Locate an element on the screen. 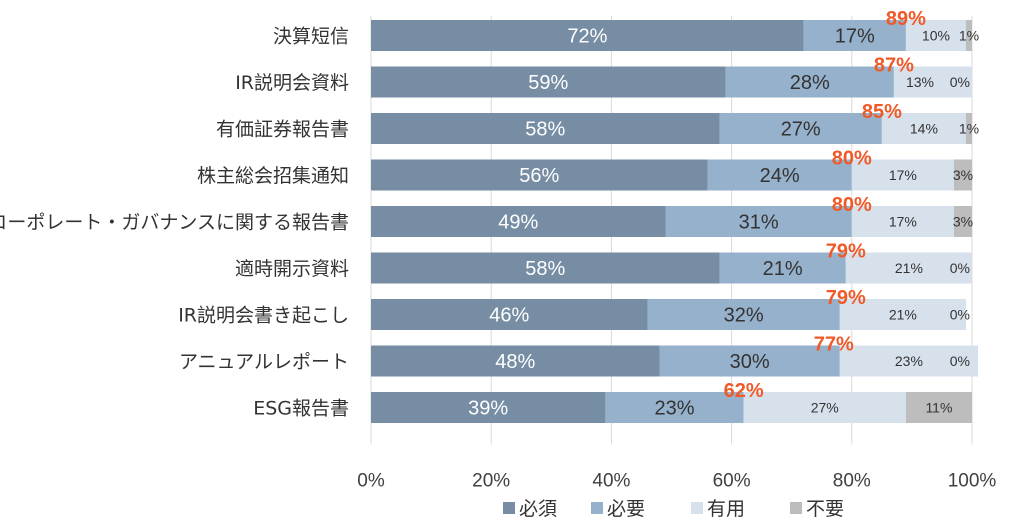 The image size is (1016, 529). total-annotation: 87% is located at coordinates (894, 66).